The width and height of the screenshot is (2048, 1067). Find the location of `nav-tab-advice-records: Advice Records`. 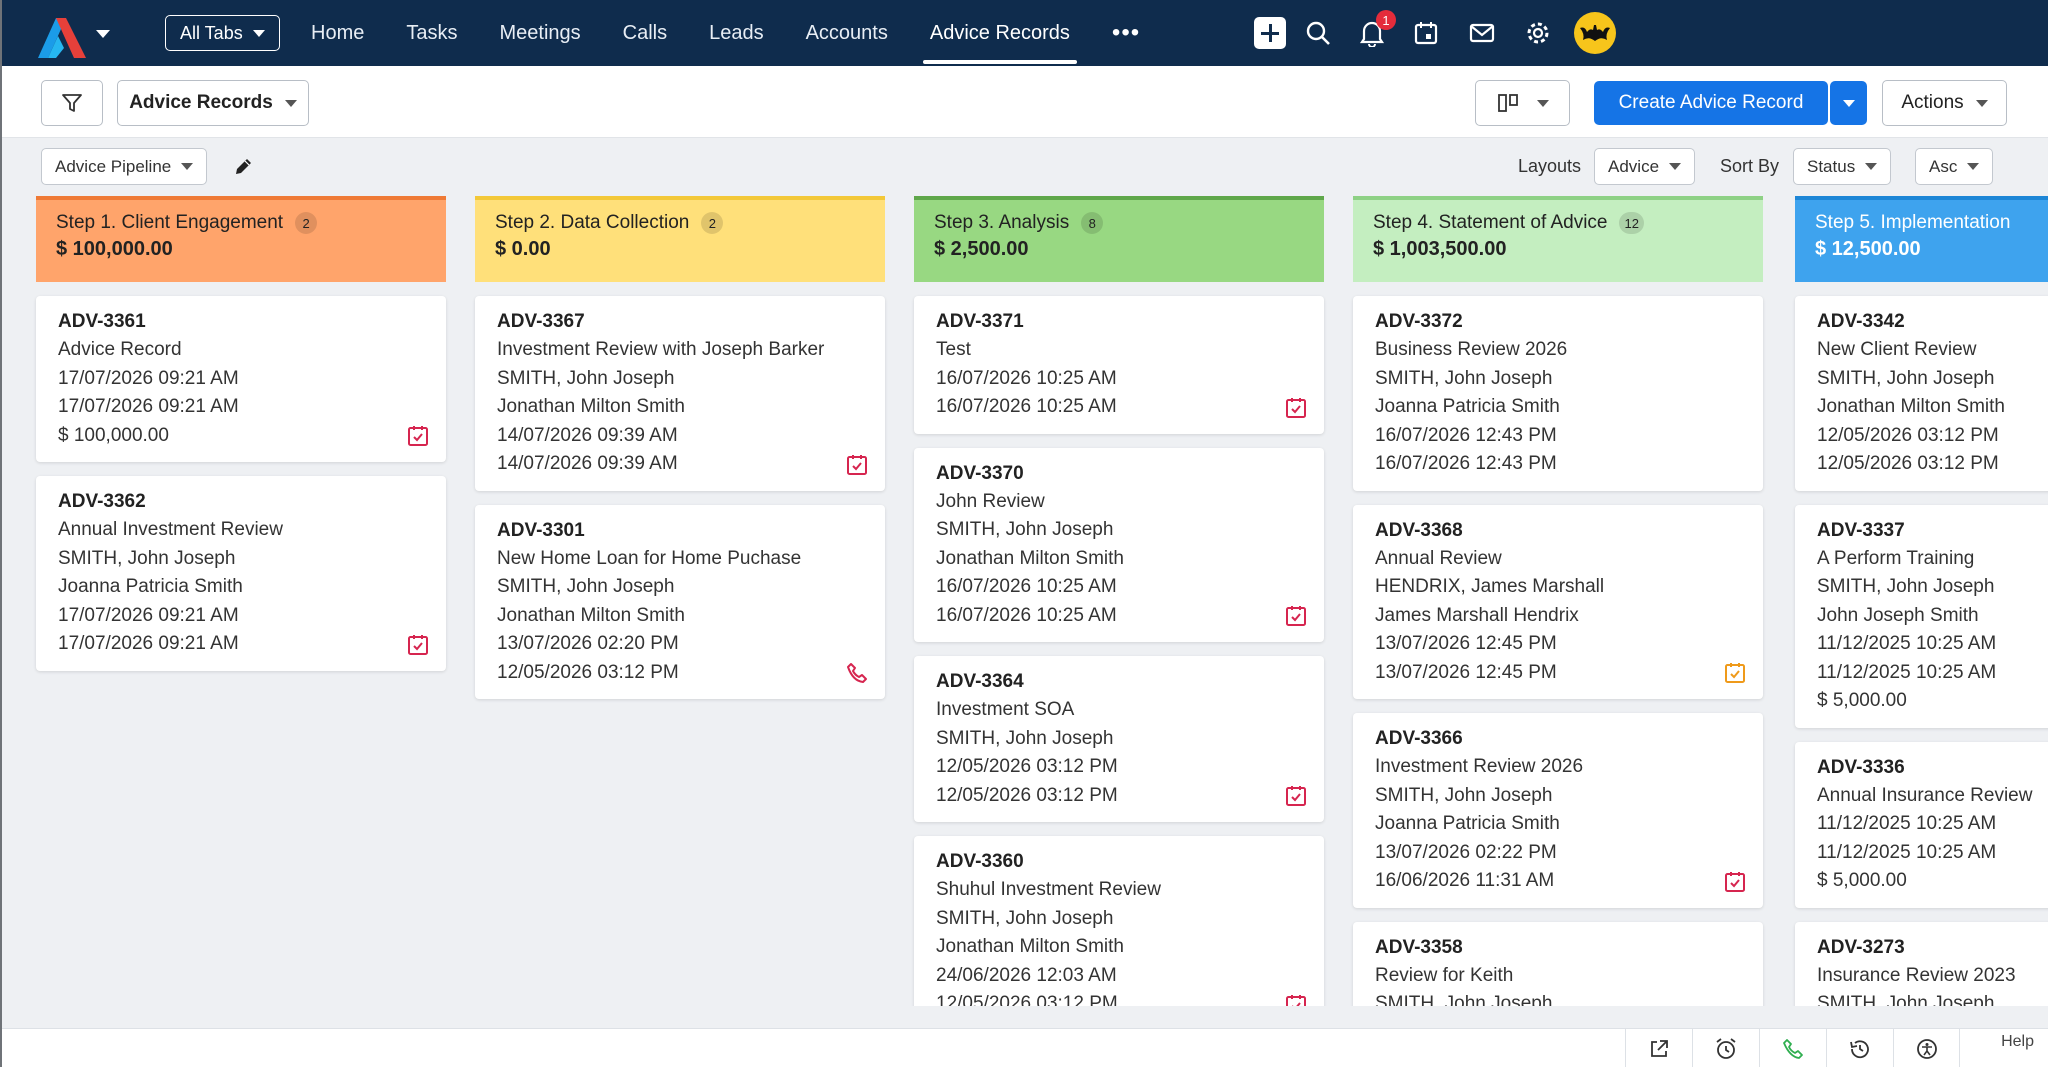

nav-tab-advice-records: Advice Records is located at coordinates (1000, 33).